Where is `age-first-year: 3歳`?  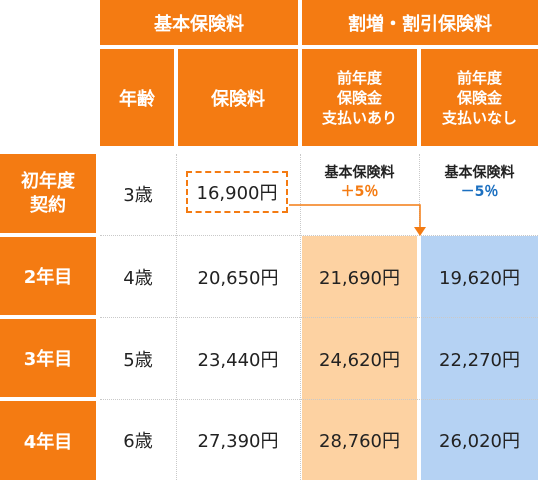 age-first-year: 3歳 is located at coordinates (138, 195).